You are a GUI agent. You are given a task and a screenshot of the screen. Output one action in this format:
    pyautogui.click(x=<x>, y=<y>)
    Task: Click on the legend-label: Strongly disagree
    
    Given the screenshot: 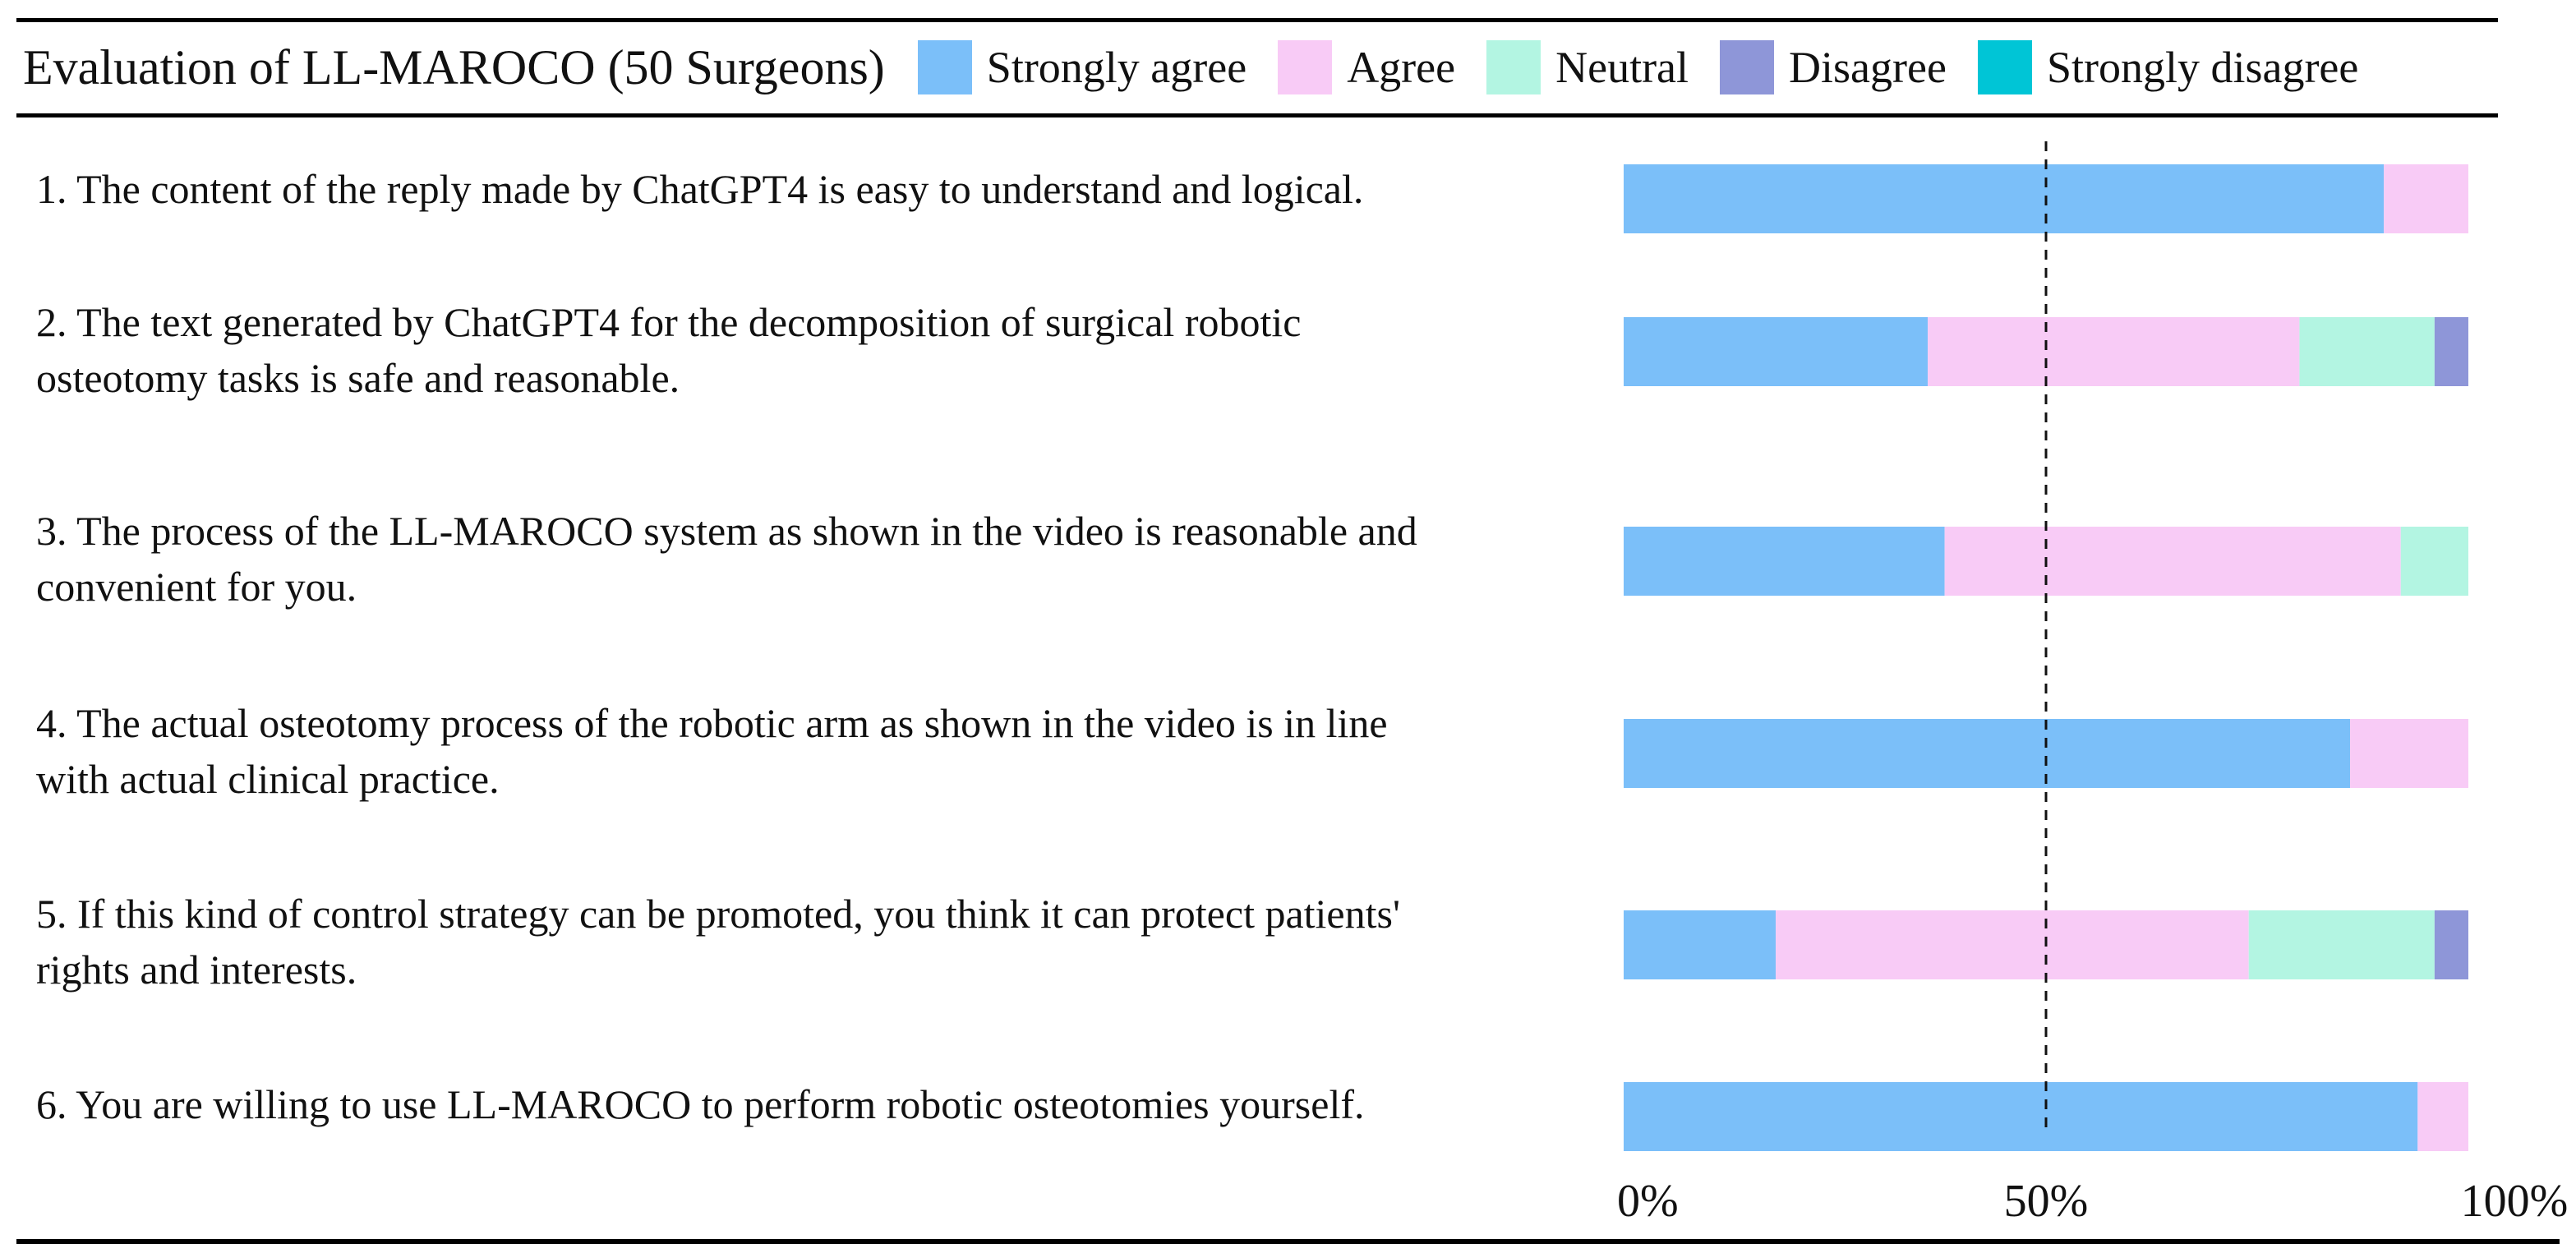 What is the action you would take?
    pyautogui.click(x=2202, y=67)
    